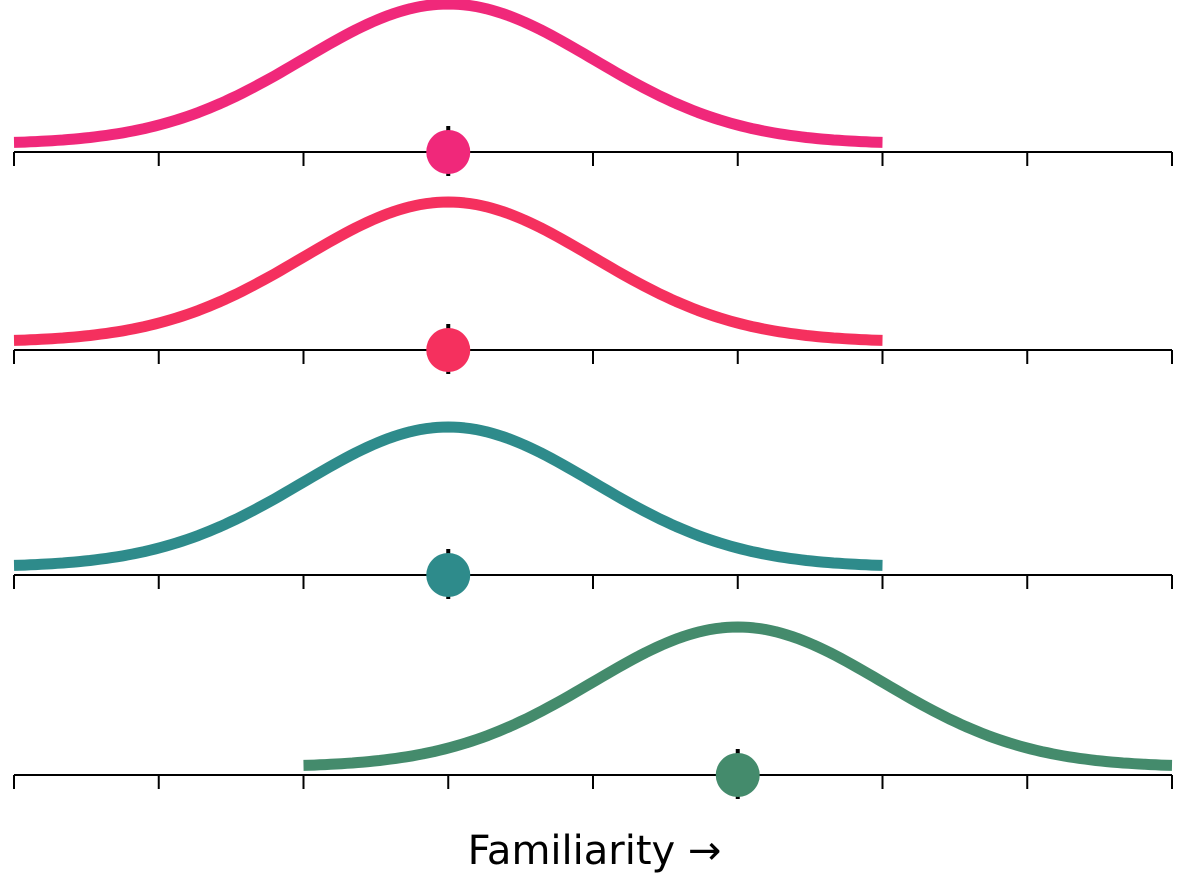 The height and width of the screenshot is (891, 1189). Describe the element at coordinates (594, 851) in the screenshot. I see `x-axis-label: Familiarity →` at that location.